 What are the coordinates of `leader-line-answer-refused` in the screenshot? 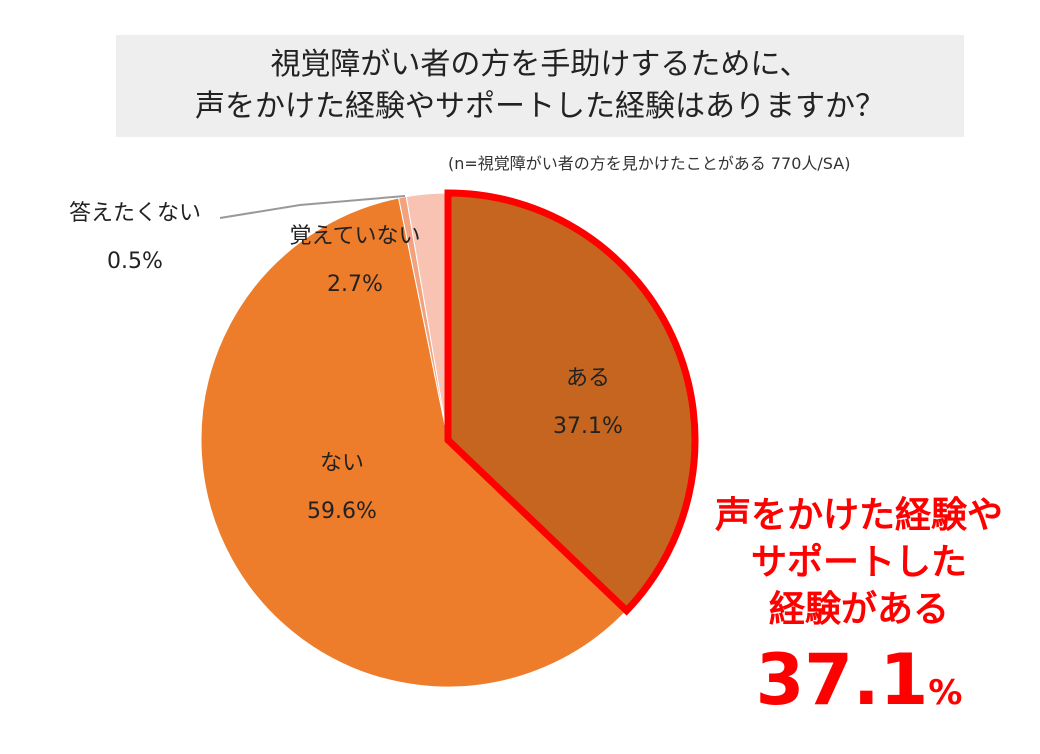 It's located at (312, 207).